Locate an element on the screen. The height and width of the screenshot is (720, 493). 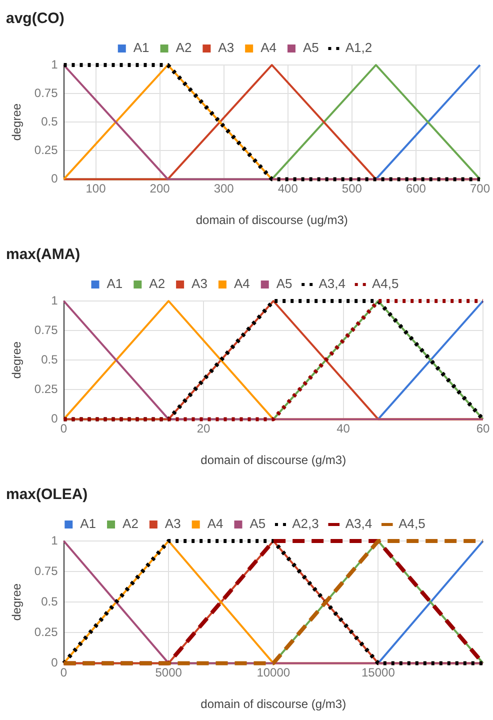
x-tick-label: 600 is located at coordinates (416, 189).